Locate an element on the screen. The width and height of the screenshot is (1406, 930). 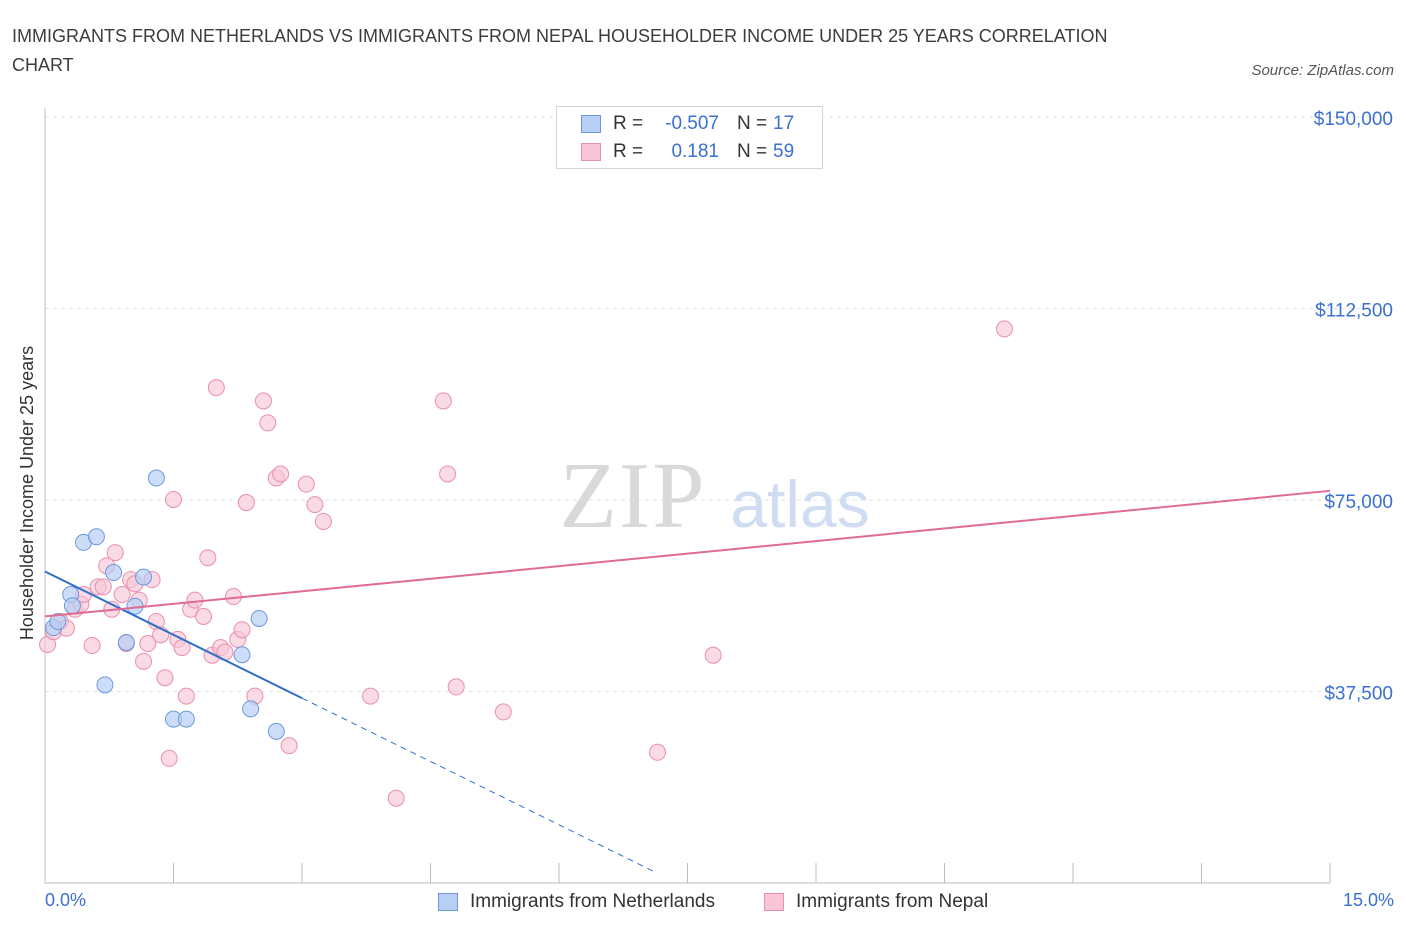
legend-swatch-netherlands is located at coordinates (591, 124).